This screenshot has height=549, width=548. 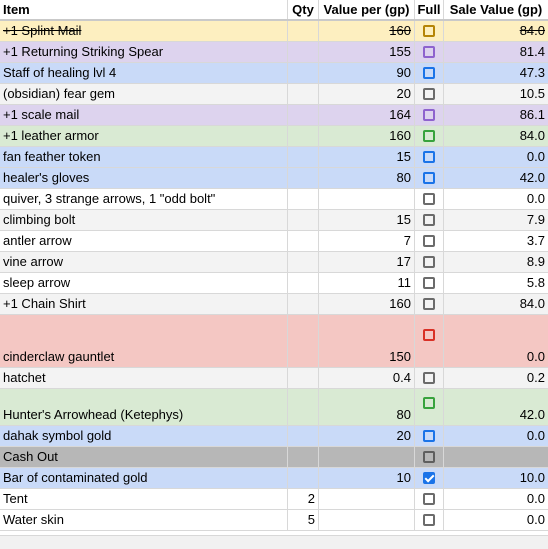 What do you see at coordinates (144, 136) in the screenshot?
I see `item-cell: +1 leather armor` at bounding box center [144, 136].